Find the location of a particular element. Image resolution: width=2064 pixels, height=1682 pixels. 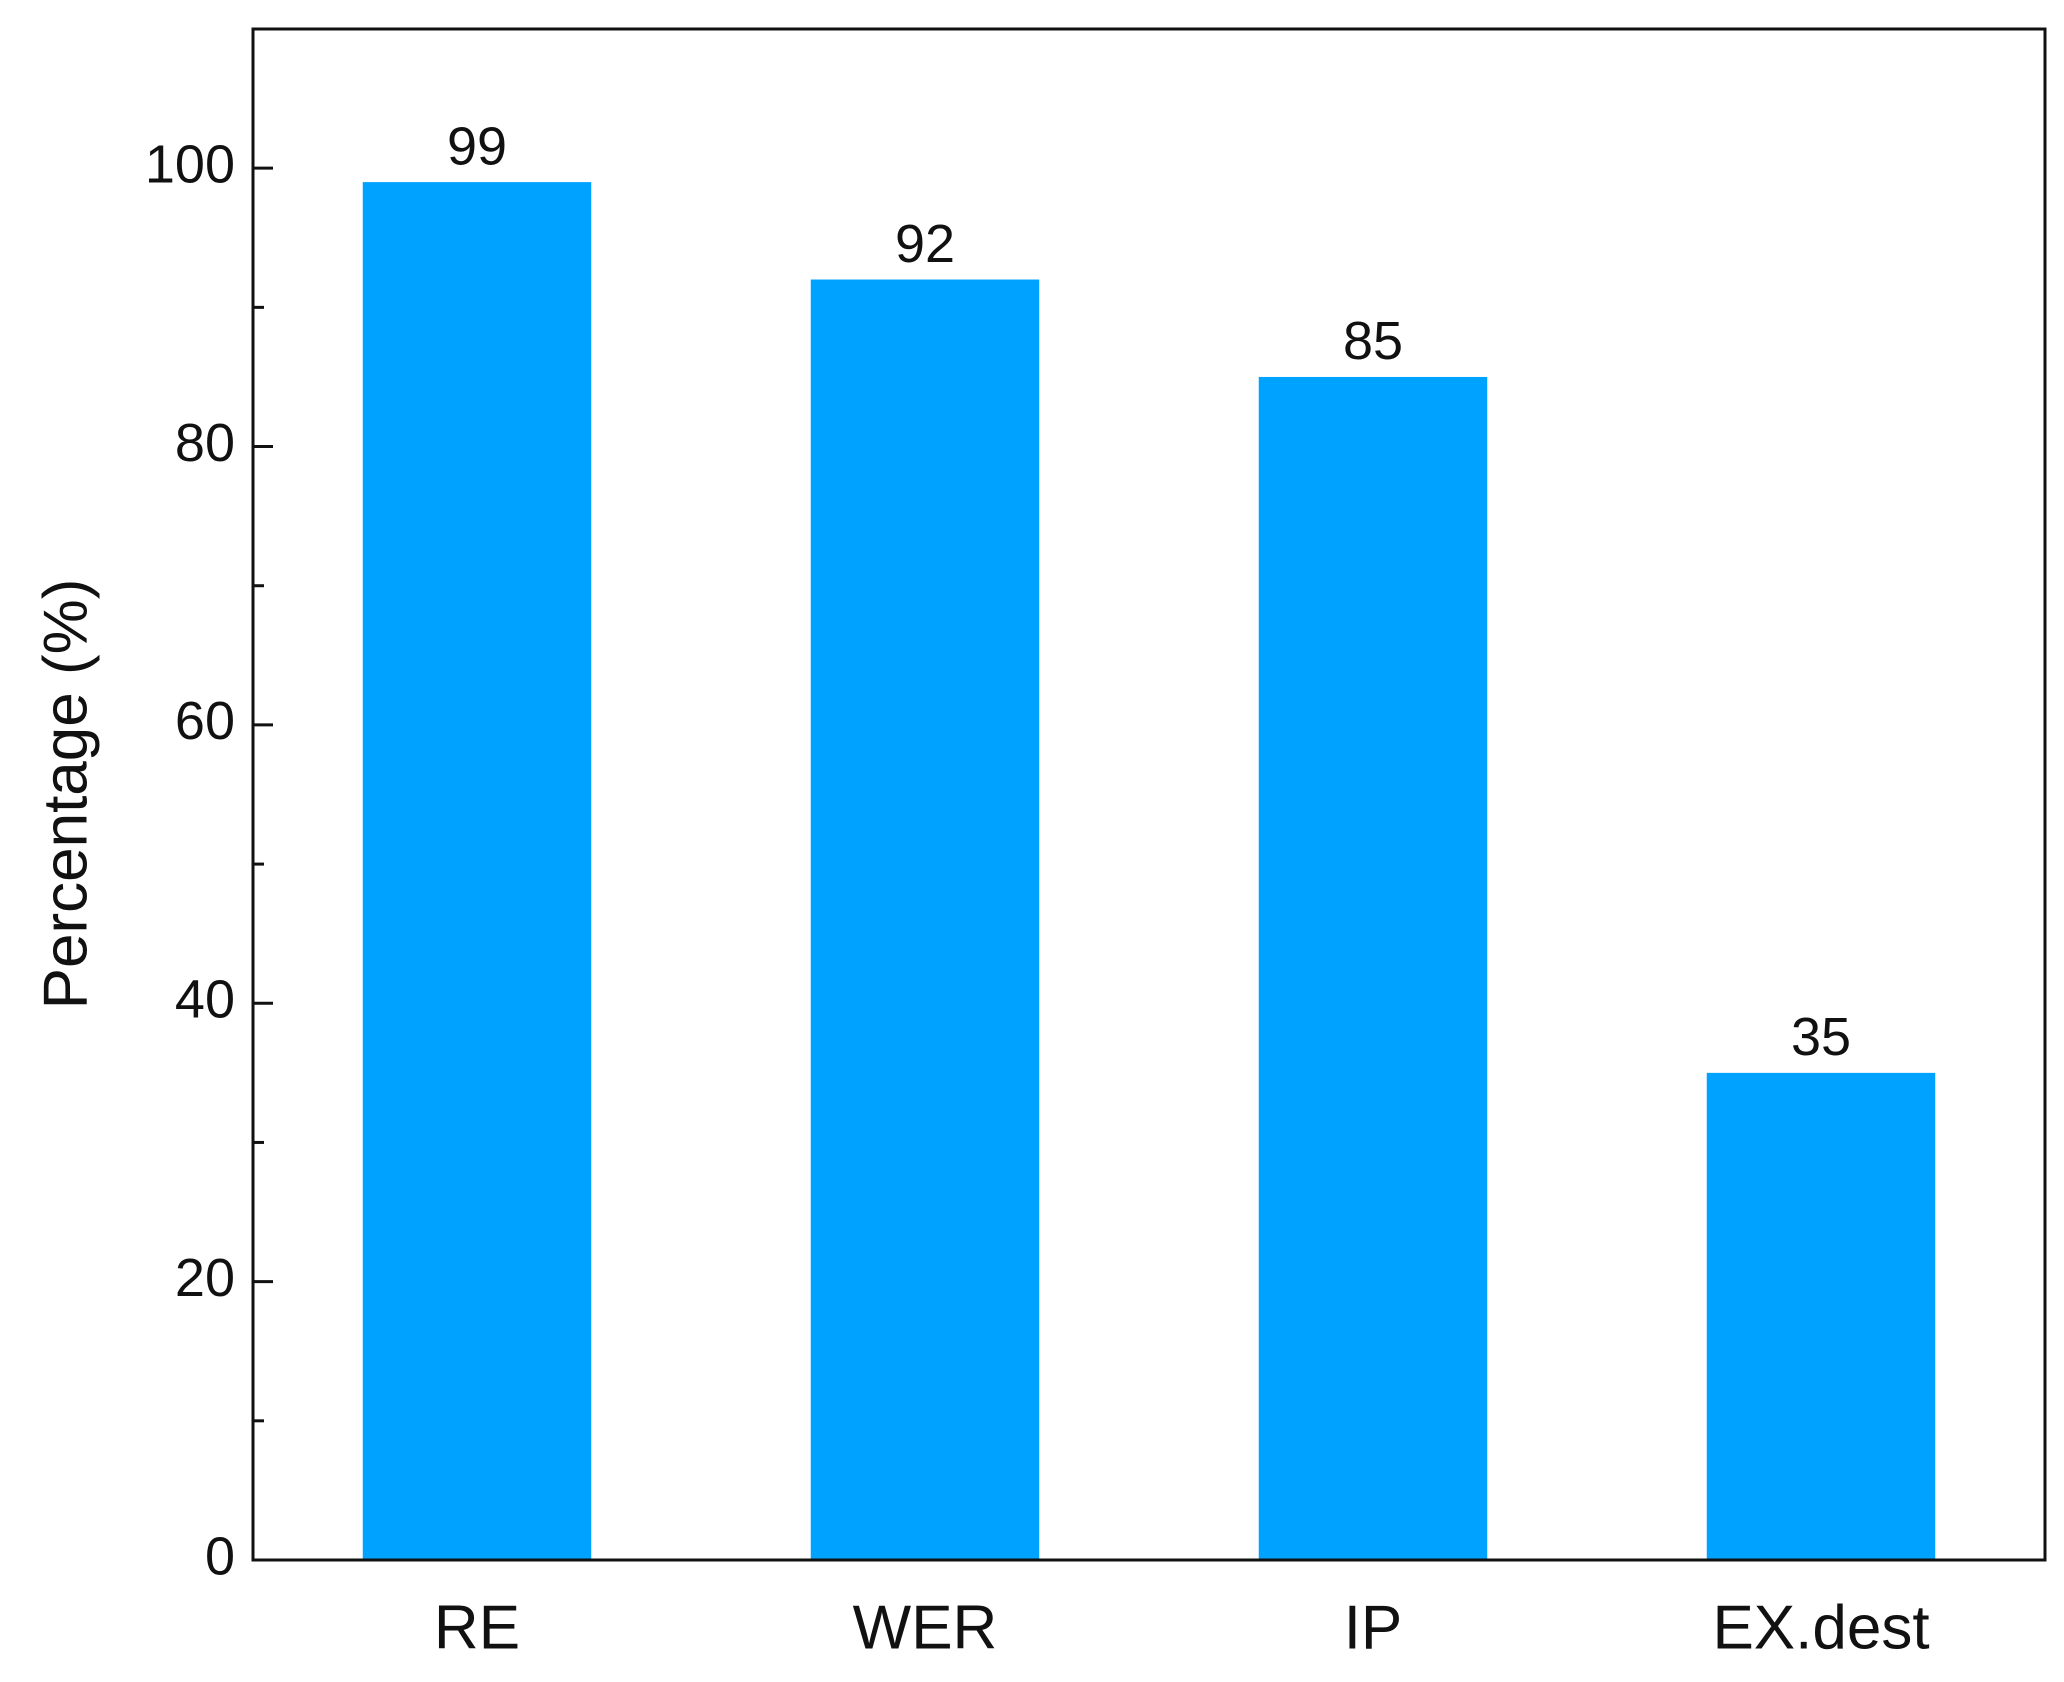

value-label: 92 is located at coordinates (925, 244).